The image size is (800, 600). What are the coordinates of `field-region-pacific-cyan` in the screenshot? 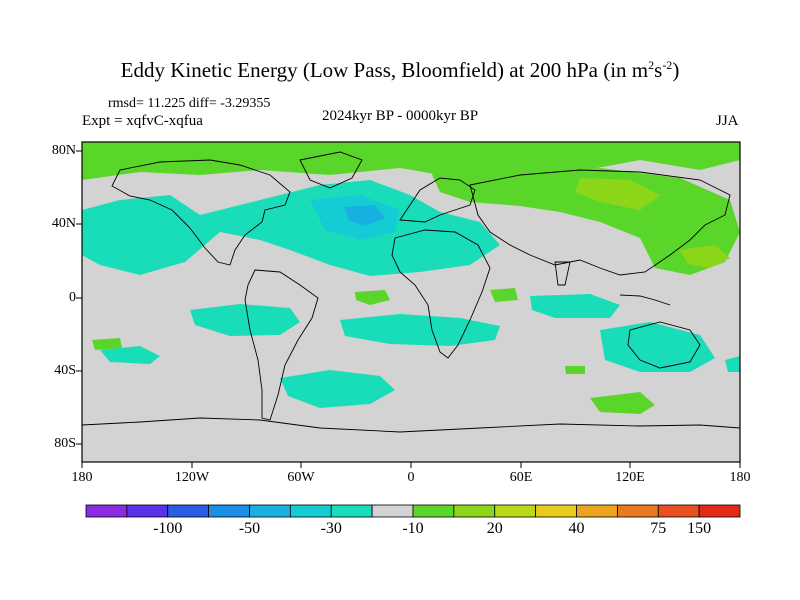 It's located at (129, 227).